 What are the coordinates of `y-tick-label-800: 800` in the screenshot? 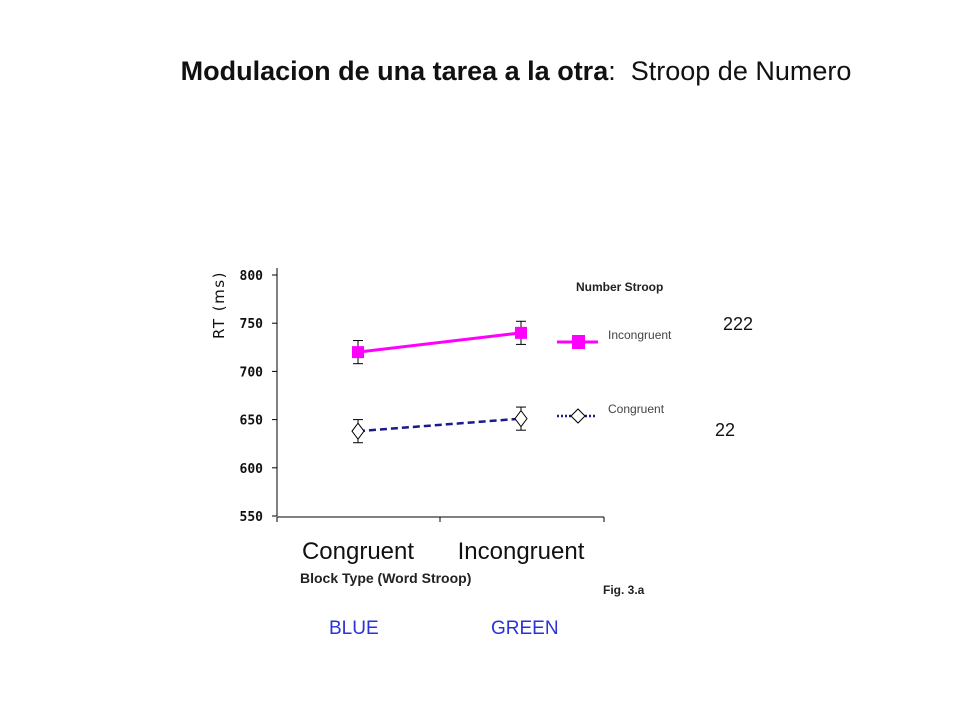 It's located at (252, 276).